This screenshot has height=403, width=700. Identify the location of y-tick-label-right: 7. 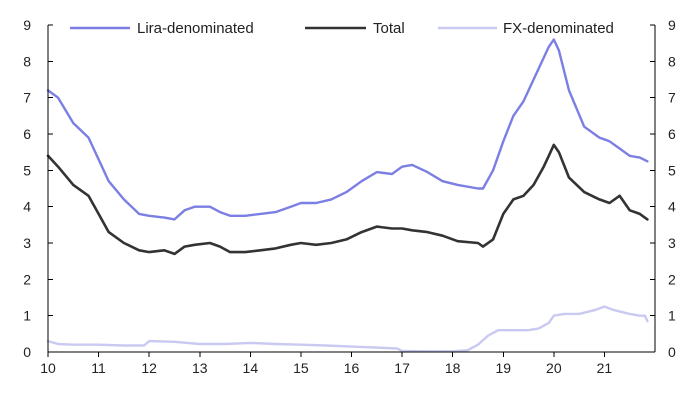
(672, 98).